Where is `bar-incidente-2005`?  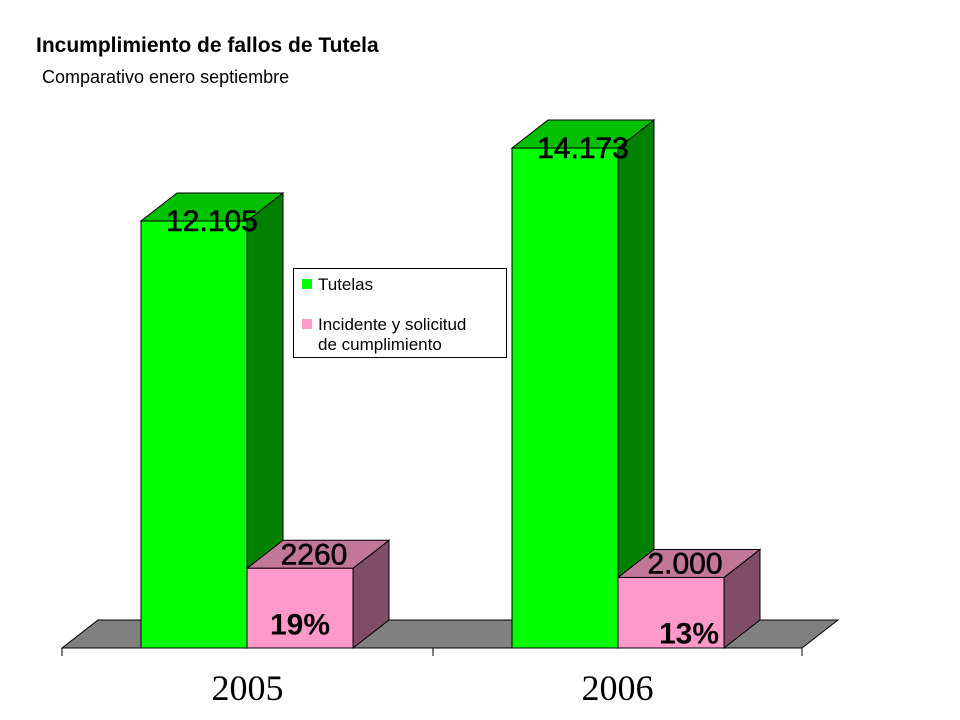 bar-incidente-2005 is located at coordinates (300, 608).